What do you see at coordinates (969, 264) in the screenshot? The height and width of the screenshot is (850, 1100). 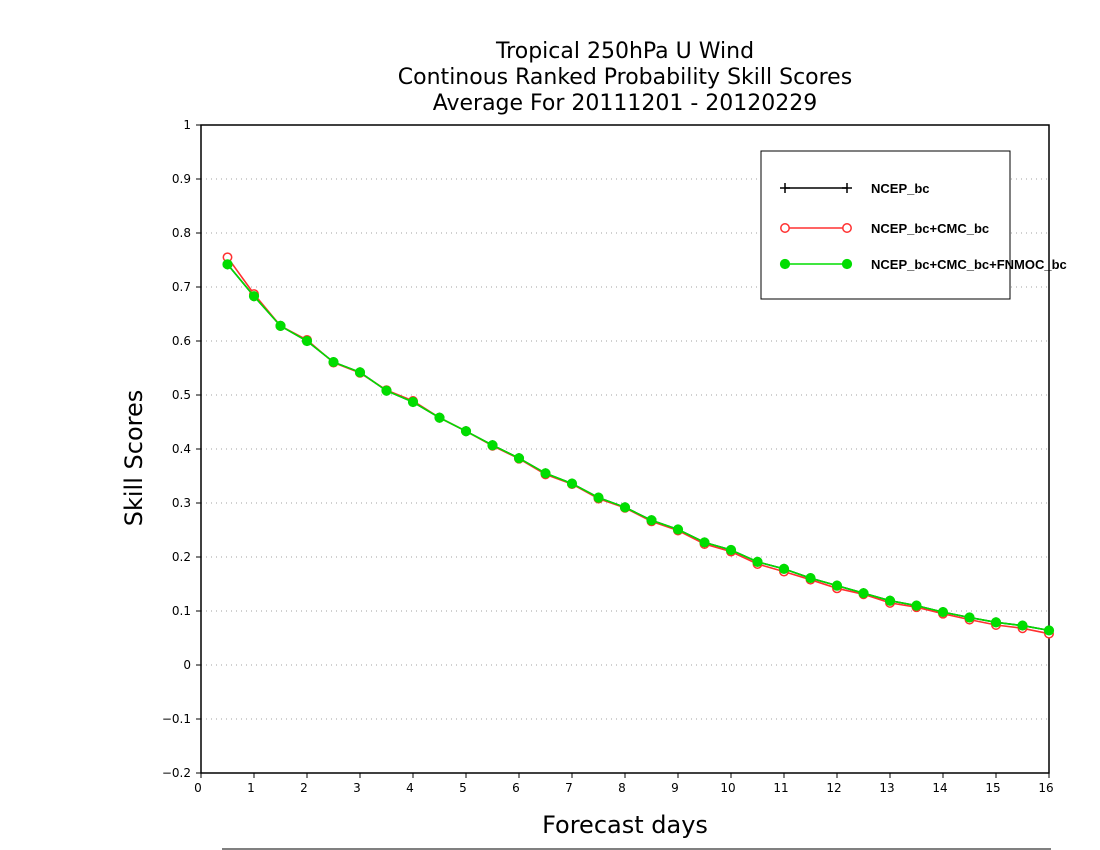 I see `legend-label: NCEP_bc+CMC_bc+FNMOC_bc` at bounding box center [969, 264].